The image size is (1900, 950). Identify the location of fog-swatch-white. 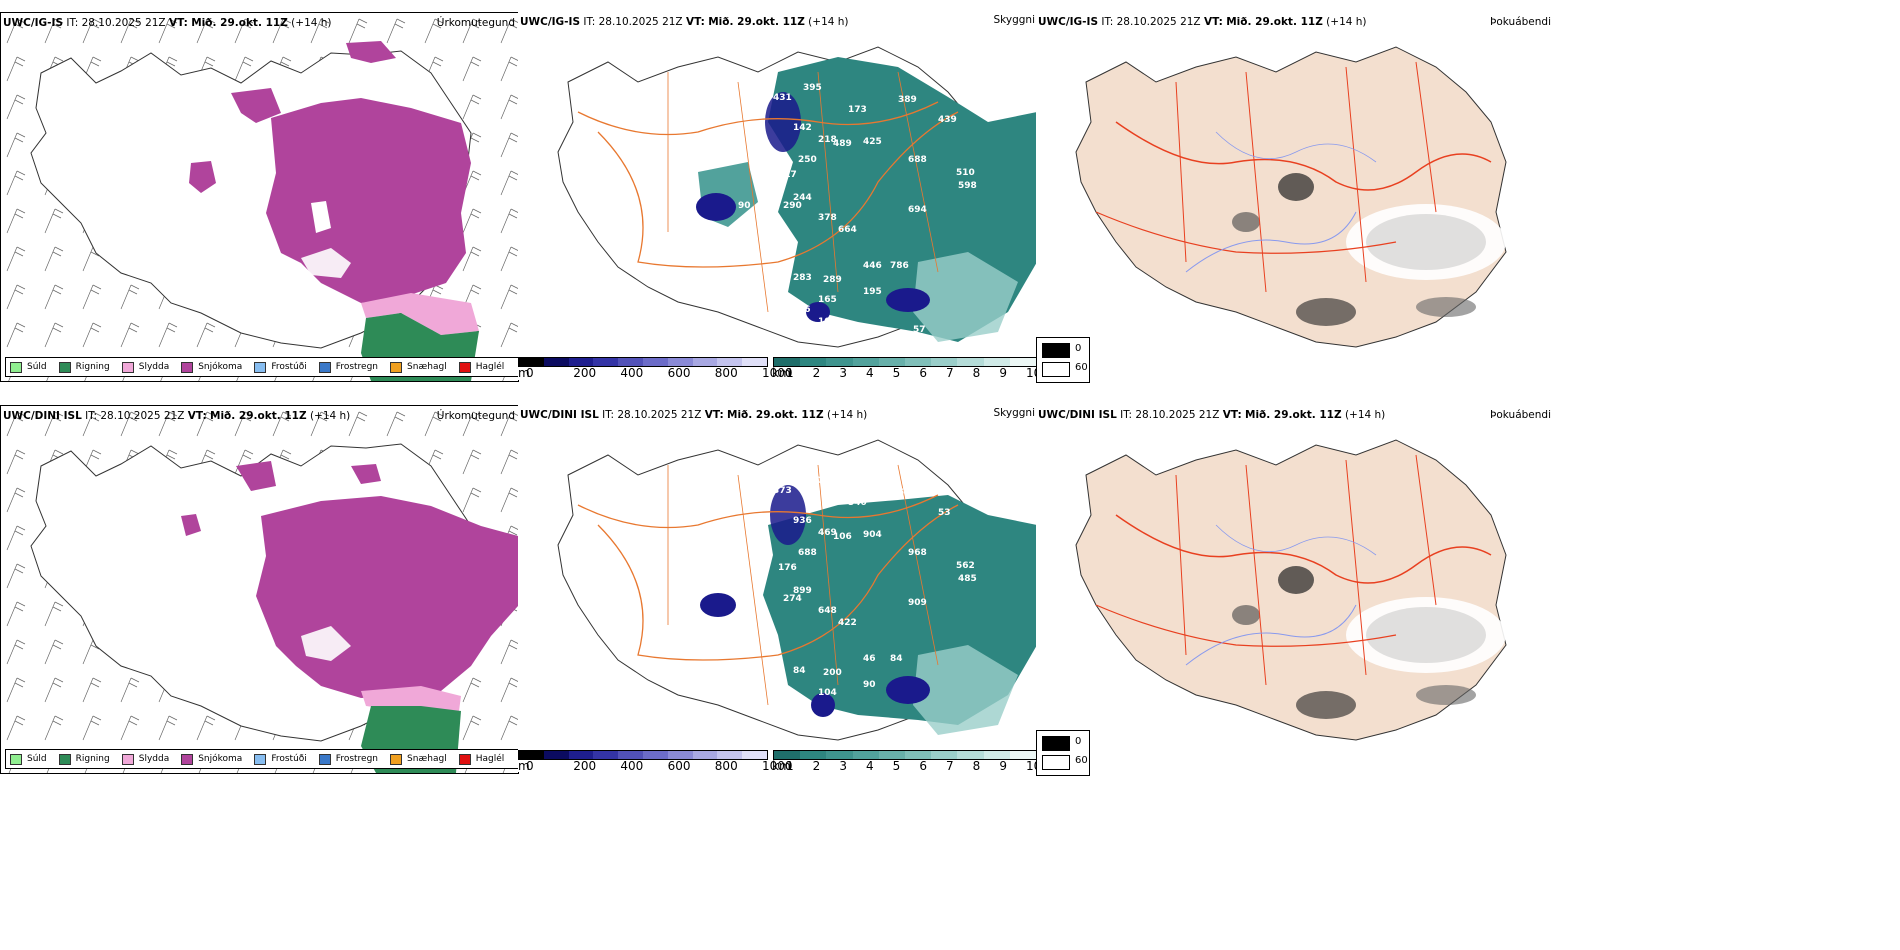
(1056, 369).